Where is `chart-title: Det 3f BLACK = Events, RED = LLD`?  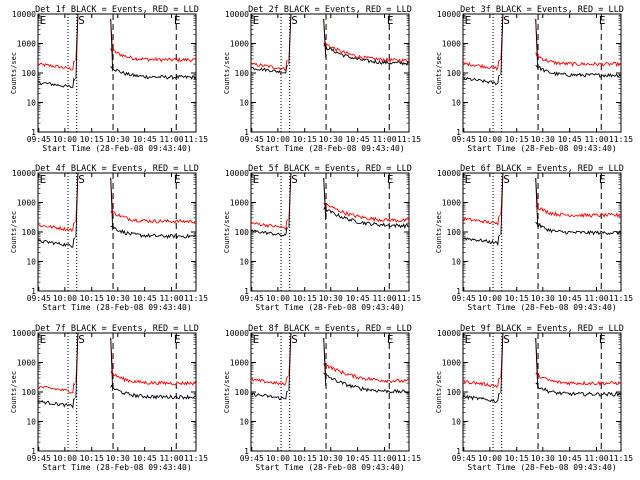 chart-title: Det 3f BLACK = Events, RED = LLD is located at coordinates (542, 10).